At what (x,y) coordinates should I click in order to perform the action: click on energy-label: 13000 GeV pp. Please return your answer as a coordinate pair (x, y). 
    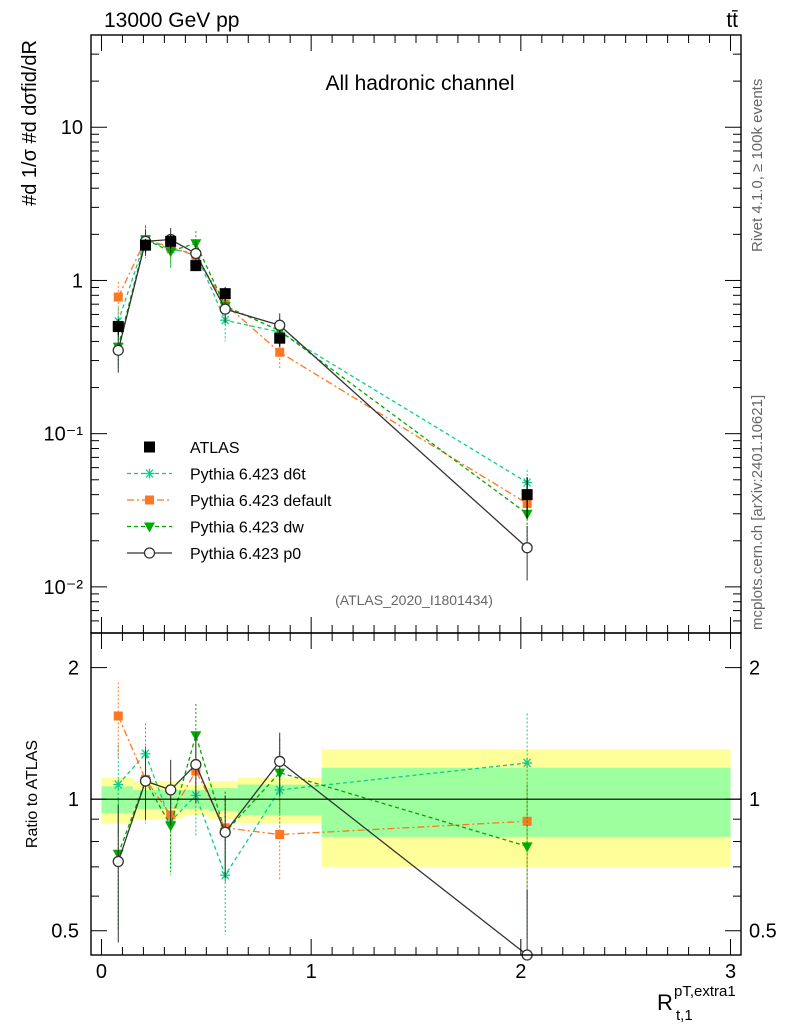
    Looking at the image, I should click on (171, 20).